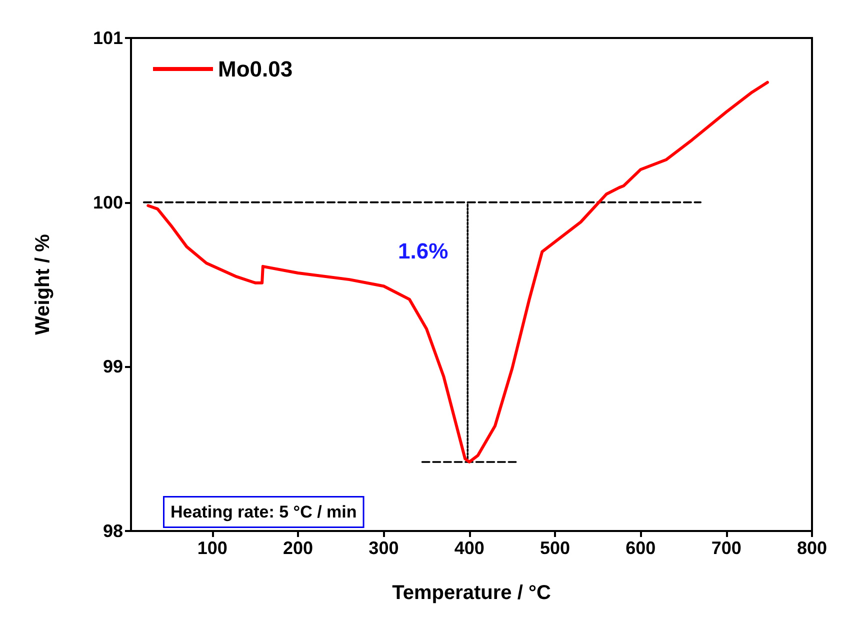 The image size is (858, 637). Describe the element at coordinates (471, 593) in the screenshot. I see `x-axis-title: Temperature / °C` at that location.